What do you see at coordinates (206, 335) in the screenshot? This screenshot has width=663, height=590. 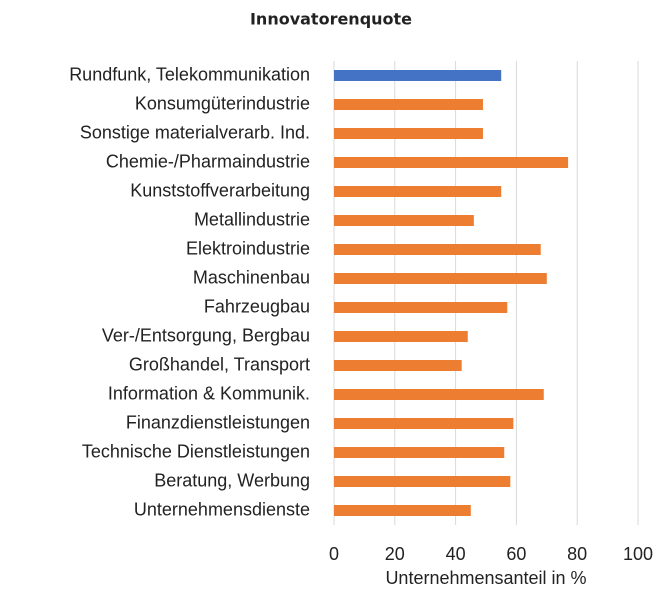 I see `y-tick-label: Ver-/Entsorgung, Bergbau` at bounding box center [206, 335].